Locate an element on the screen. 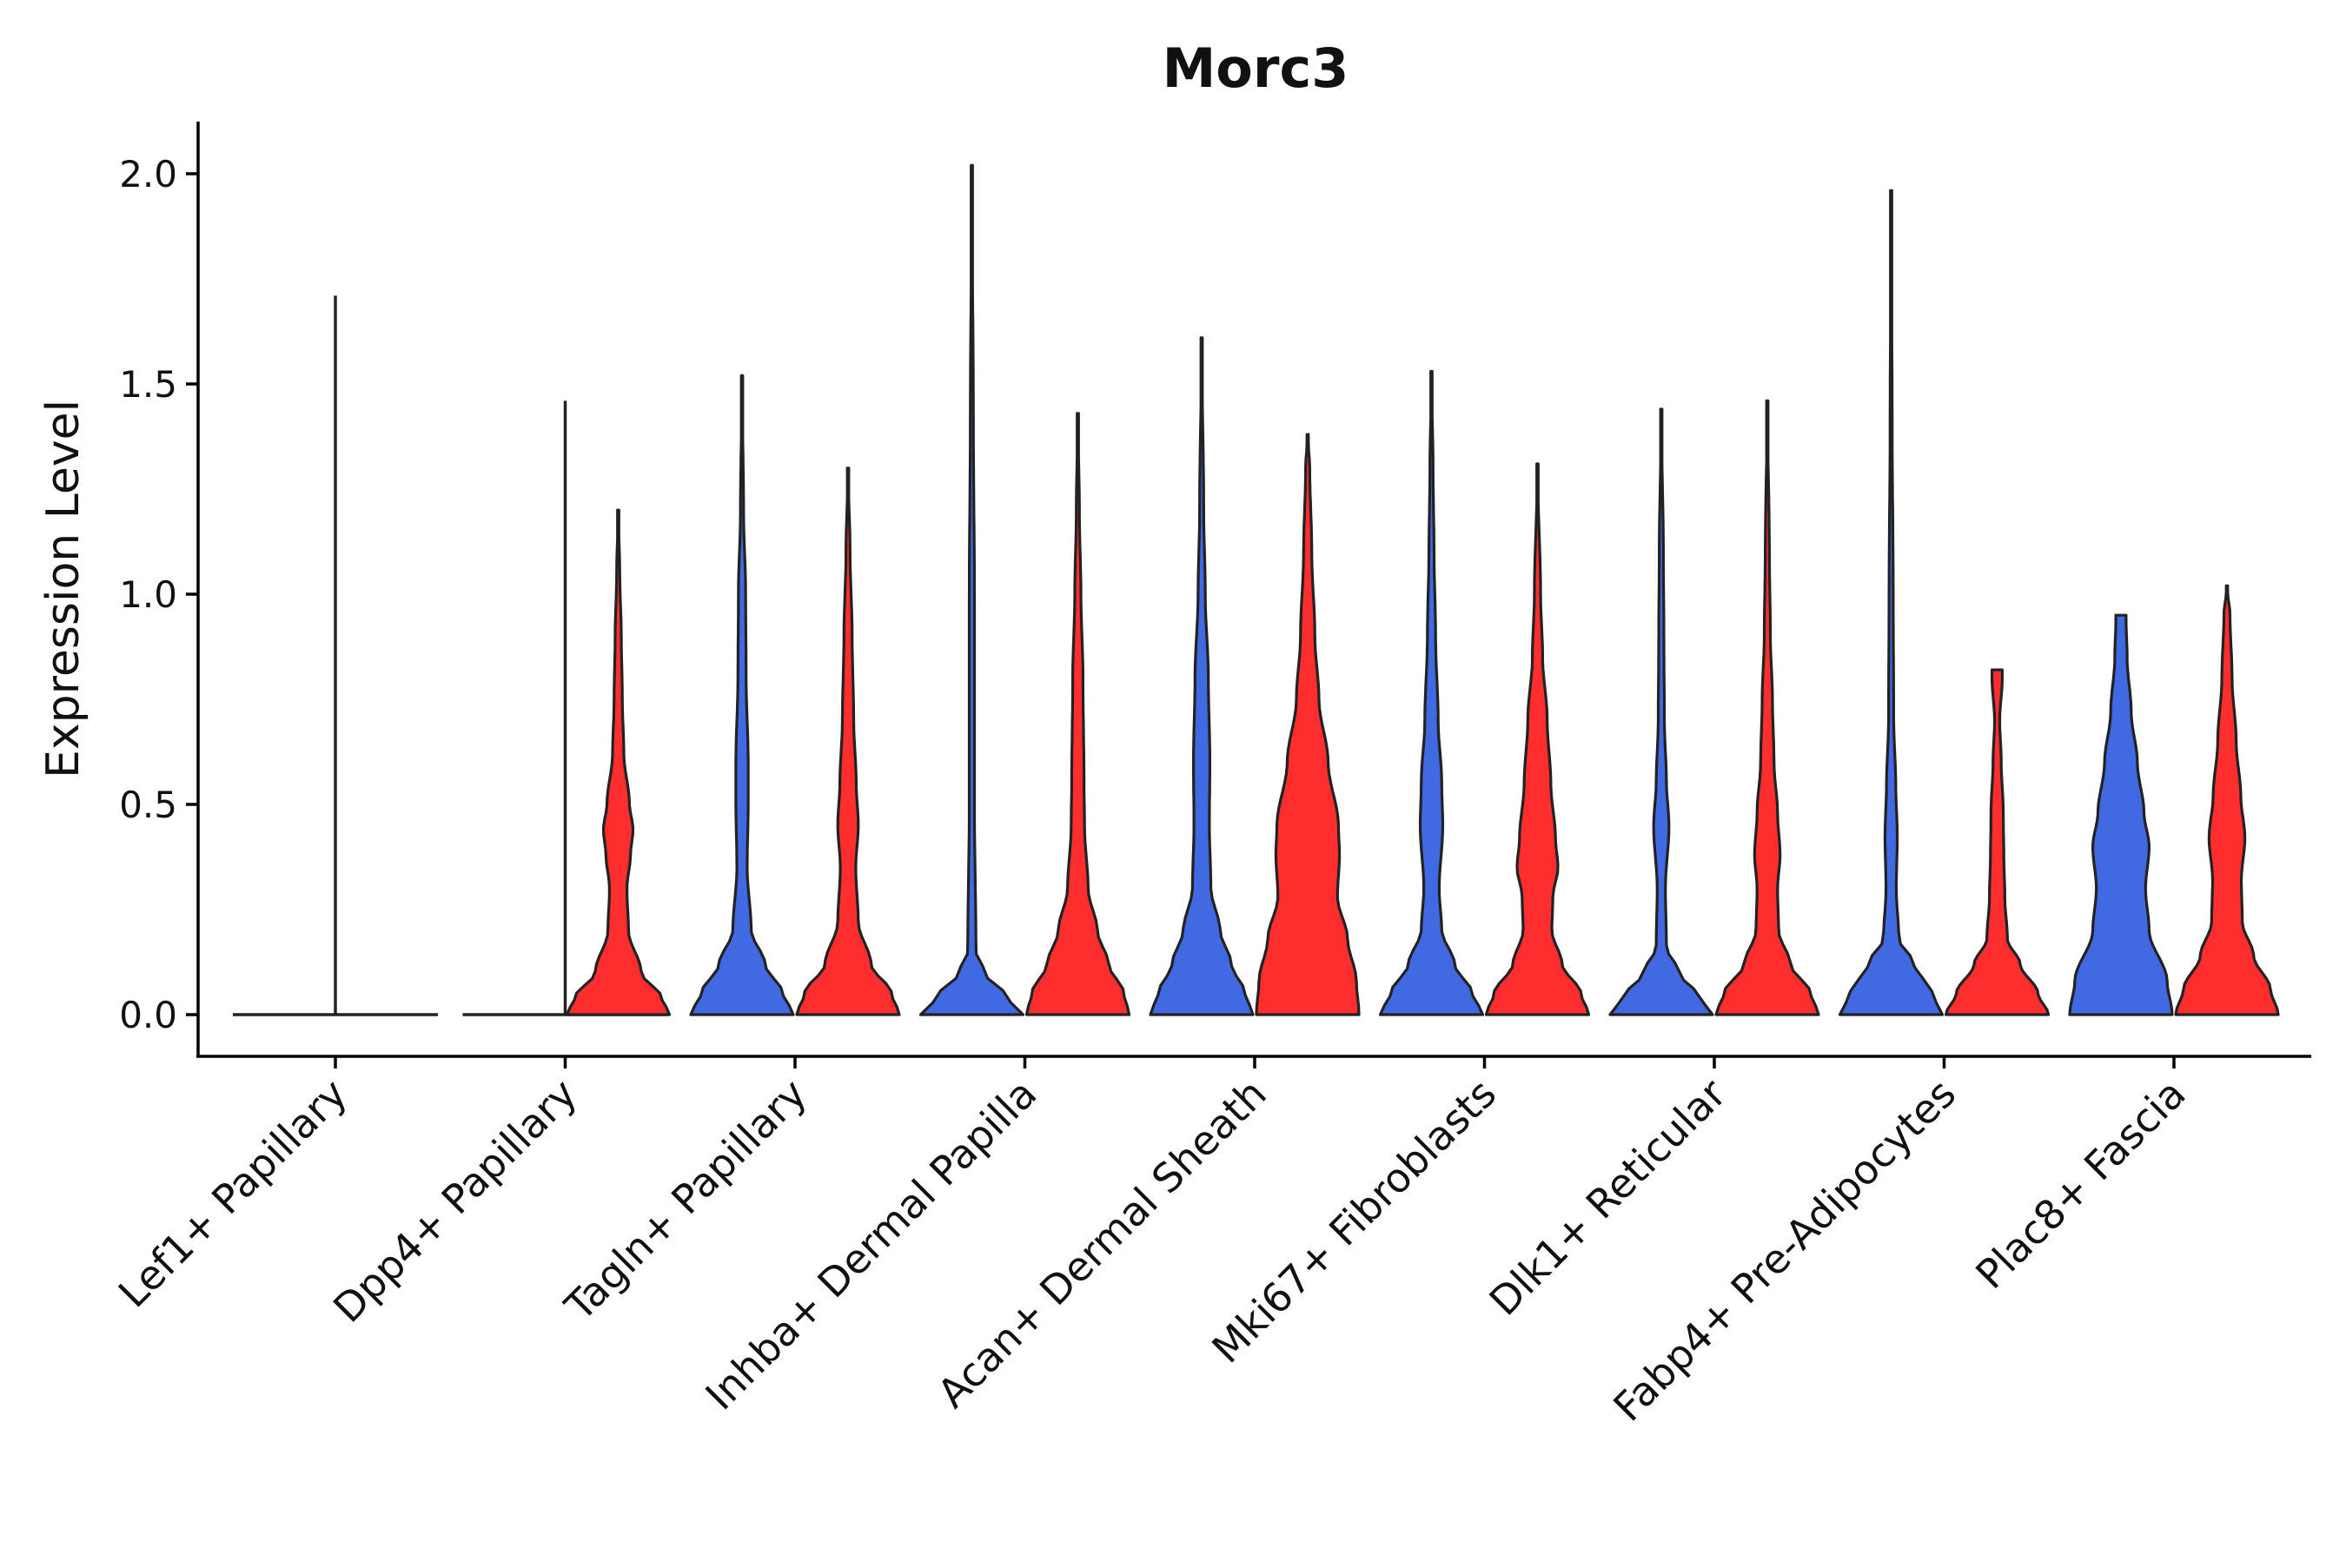 The image size is (2346, 1568). y-tick-label: 2.0 is located at coordinates (148, 174).